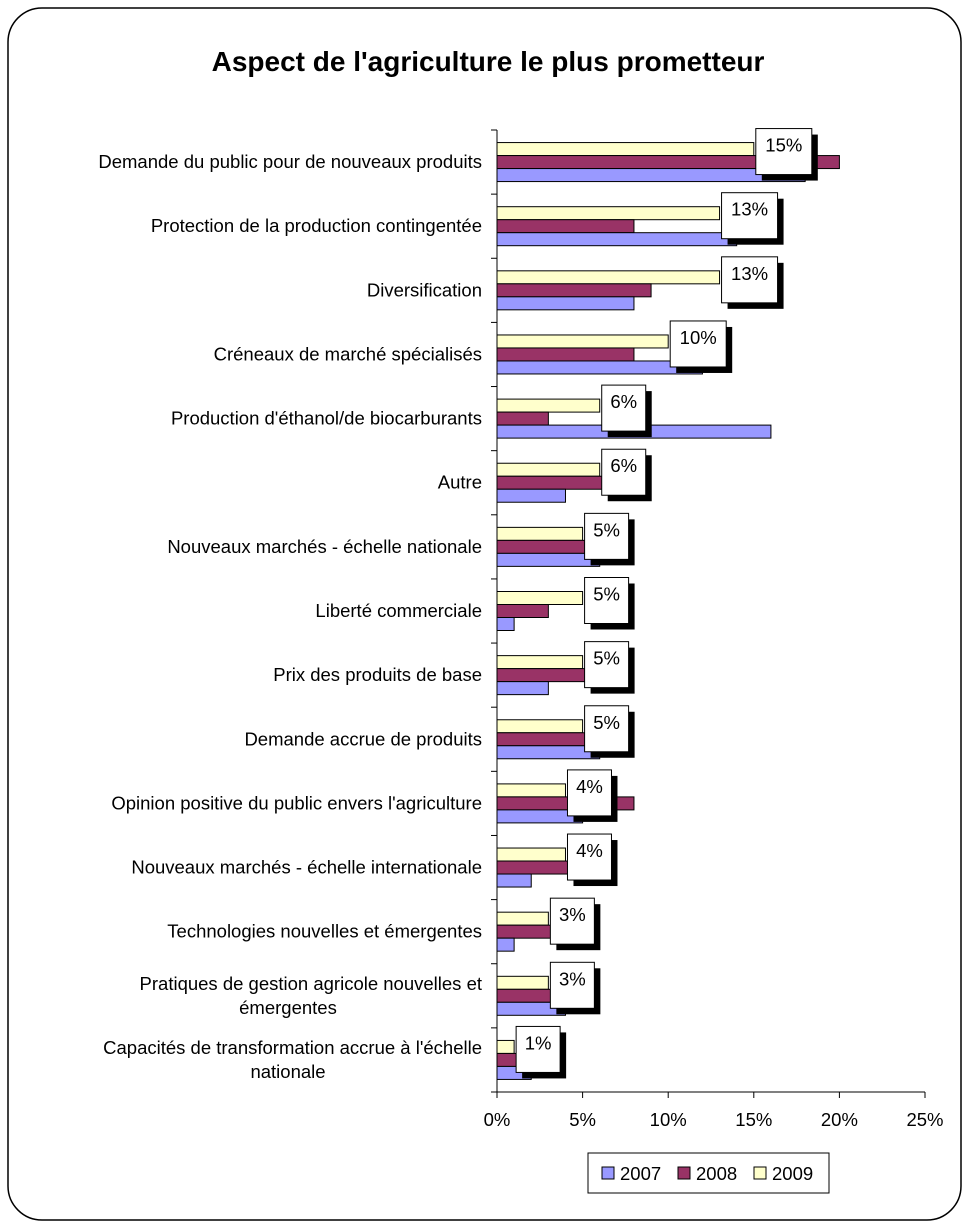  I want to click on category-label: Nouveaux marchés - échelle nationale, so click(324, 546).